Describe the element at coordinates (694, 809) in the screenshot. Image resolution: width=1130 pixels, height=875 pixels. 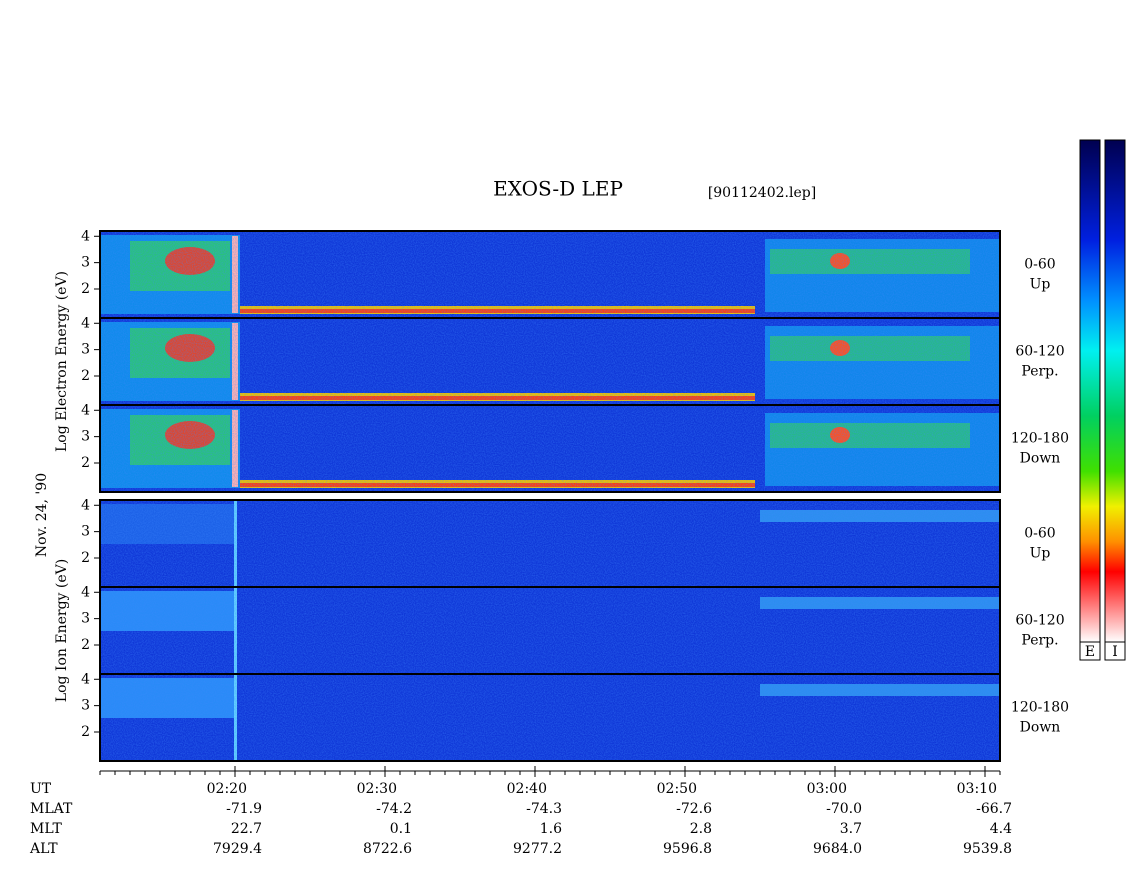
I see `ephemeris-value: -72.6` at that location.